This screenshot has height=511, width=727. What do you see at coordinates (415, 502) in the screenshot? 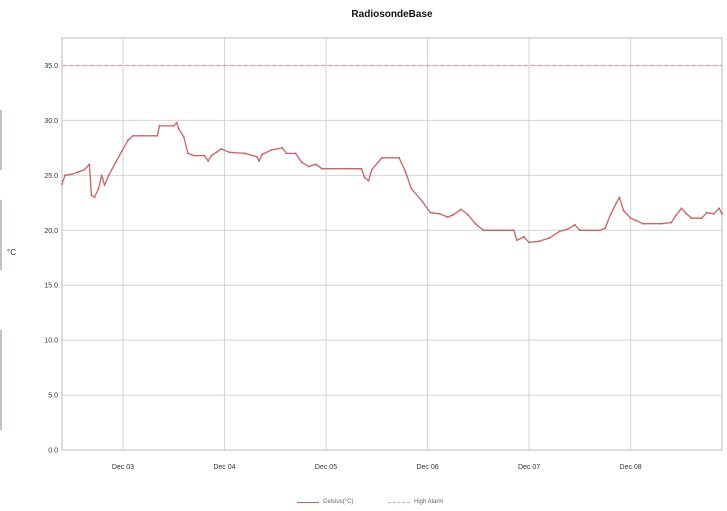
I see `legend-item-high-alarm: High Alarm` at bounding box center [415, 502].